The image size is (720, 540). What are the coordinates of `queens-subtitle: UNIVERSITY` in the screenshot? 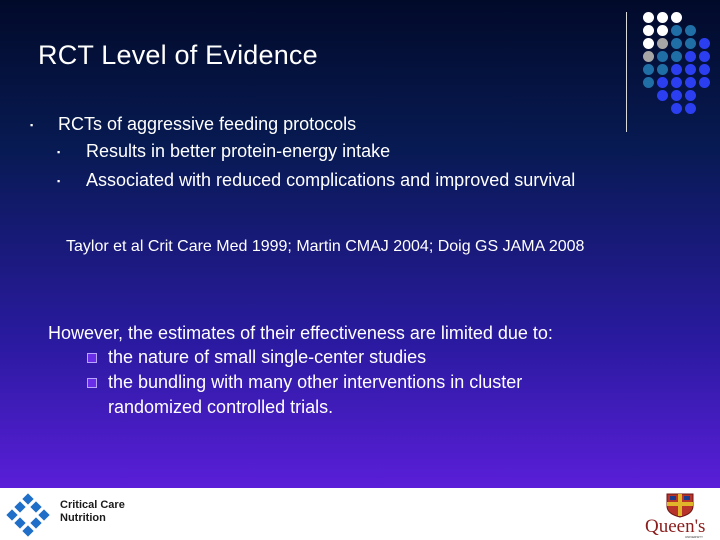 It's located at (694, 537).